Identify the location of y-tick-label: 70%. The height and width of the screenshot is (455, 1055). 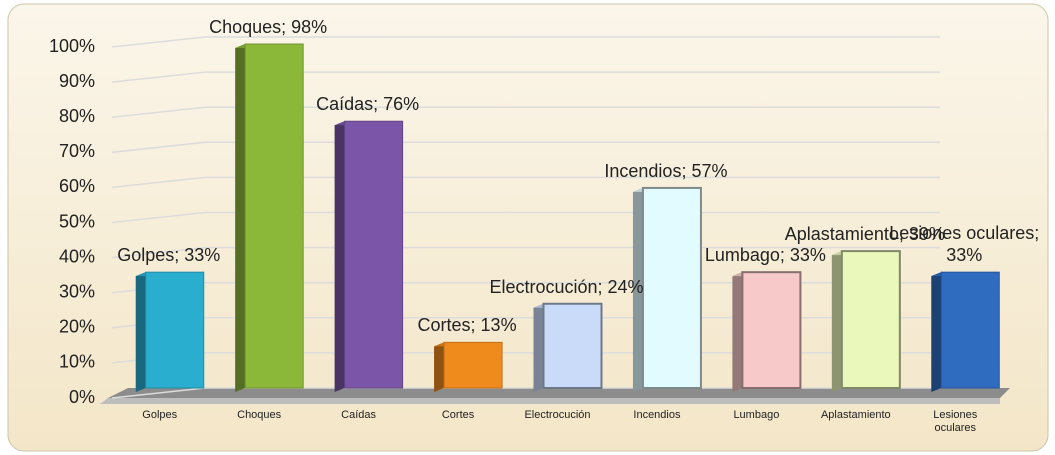
(77, 151).